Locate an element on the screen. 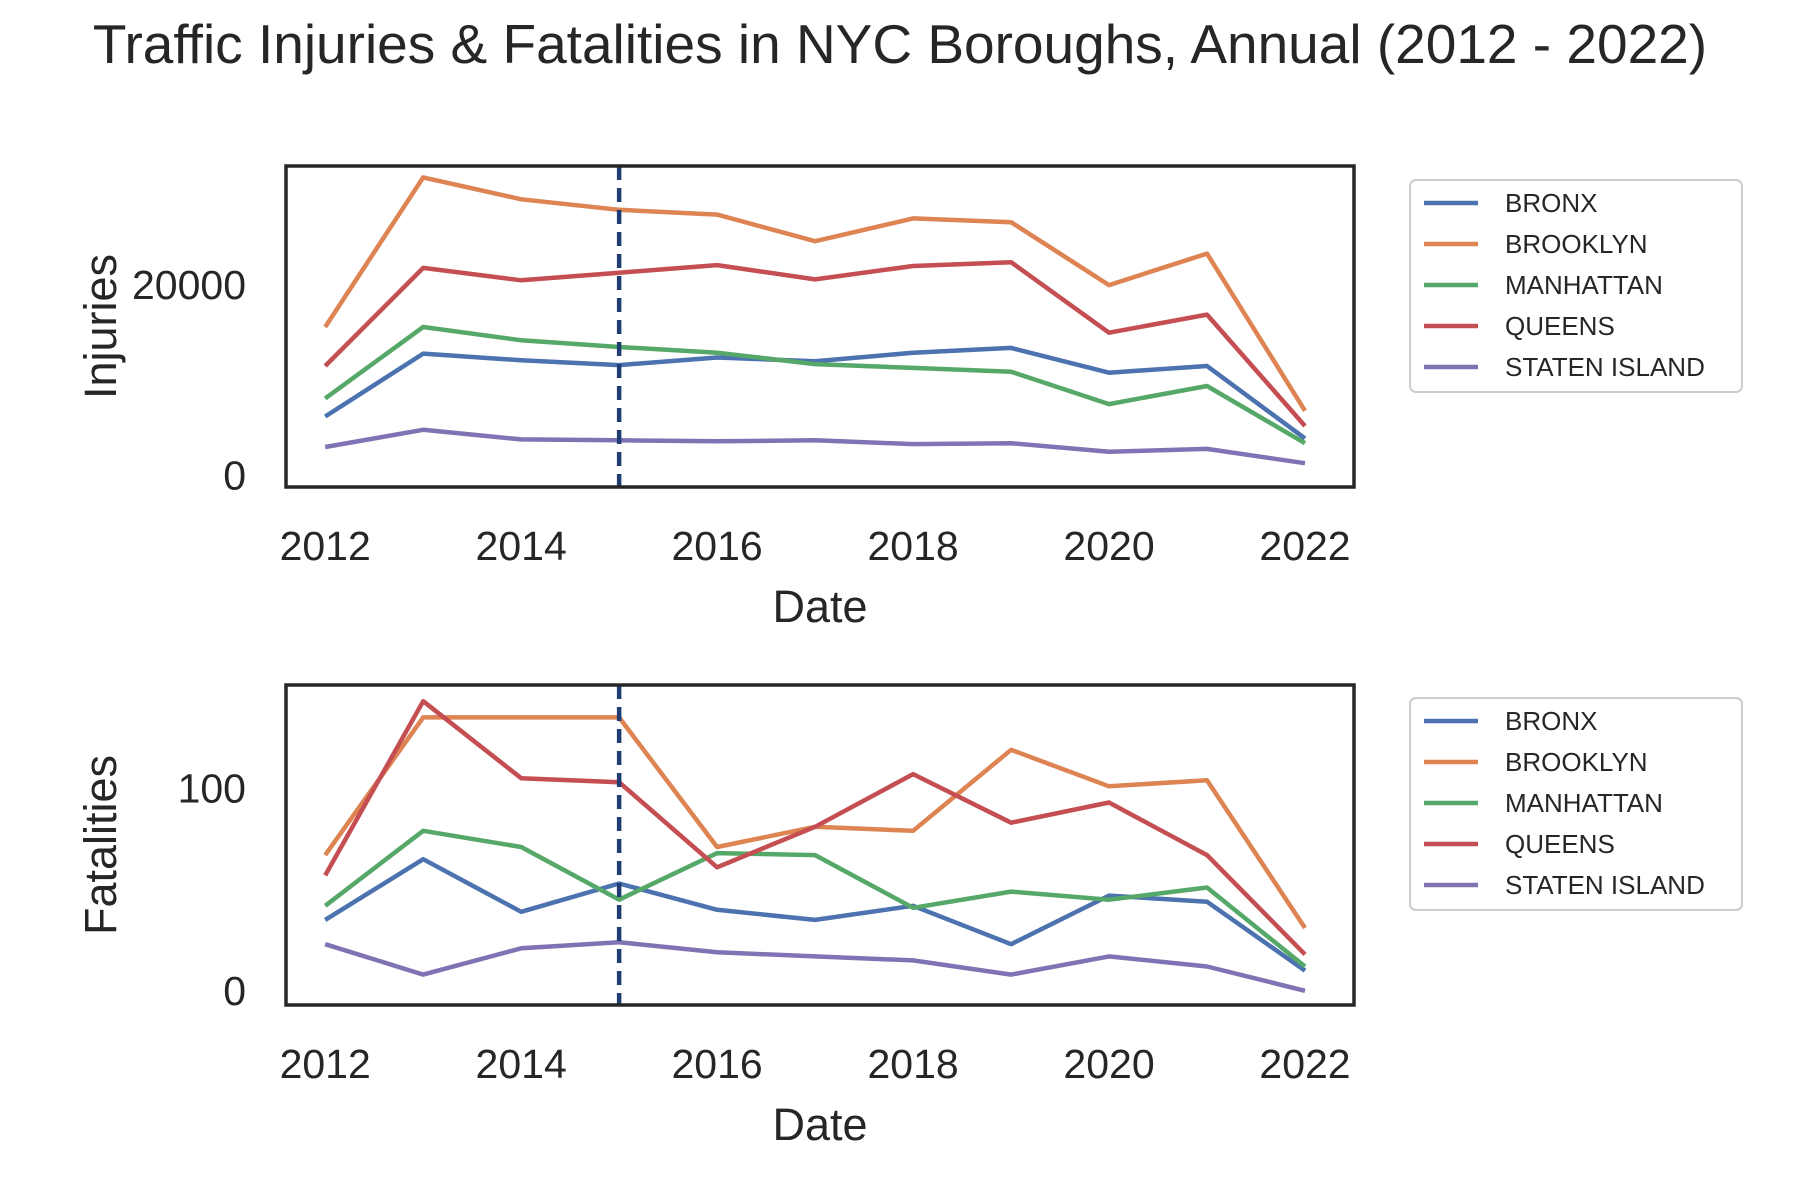  y-axis-label: Injuries is located at coordinates (100, 326).